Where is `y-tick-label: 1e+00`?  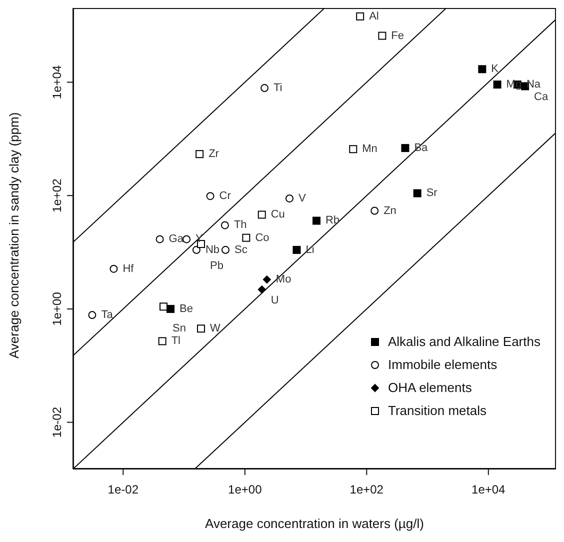 y-tick-label: 1e+00 is located at coordinates (57, 309).